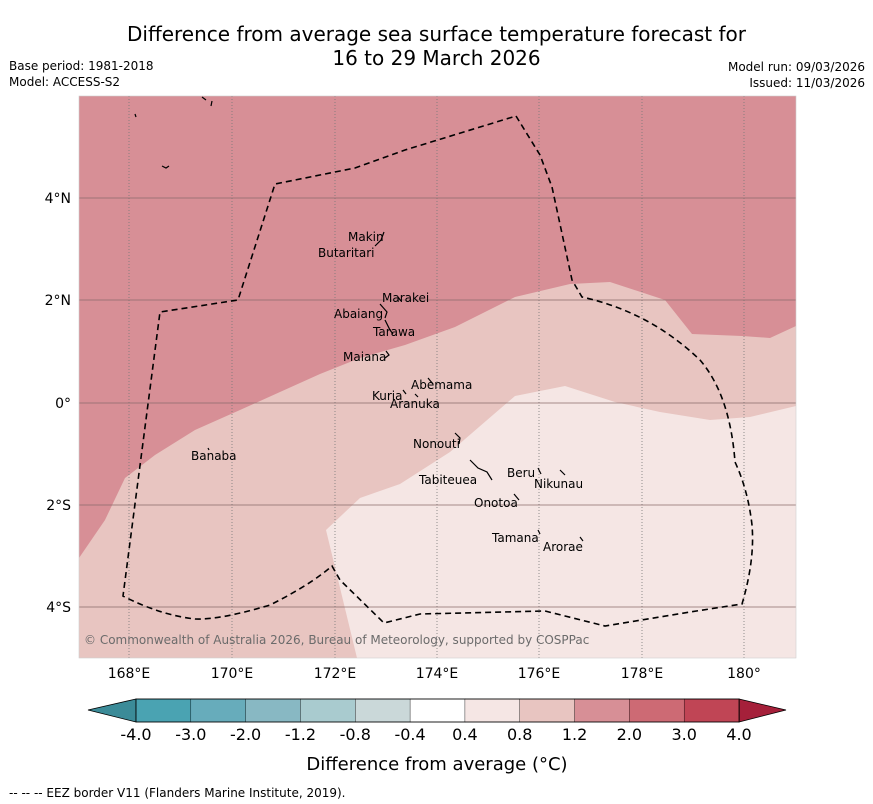  What do you see at coordinates (81, 74) in the screenshot?
I see `meta-left: Base period: 1981-2018 Model: ACCESS-S2` at bounding box center [81, 74].